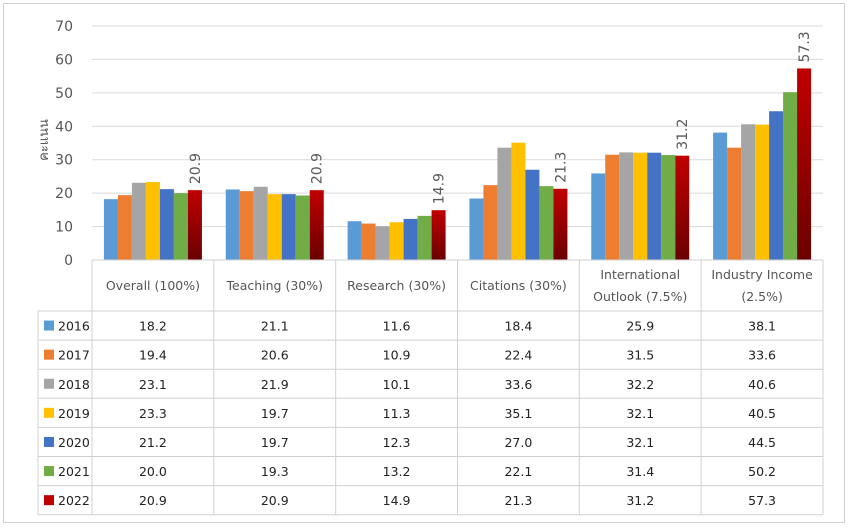 This screenshot has height=527, width=849. What do you see at coordinates (64, 60) in the screenshot?
I see `y-tick-label: 60` at bounding box center [64, 60].